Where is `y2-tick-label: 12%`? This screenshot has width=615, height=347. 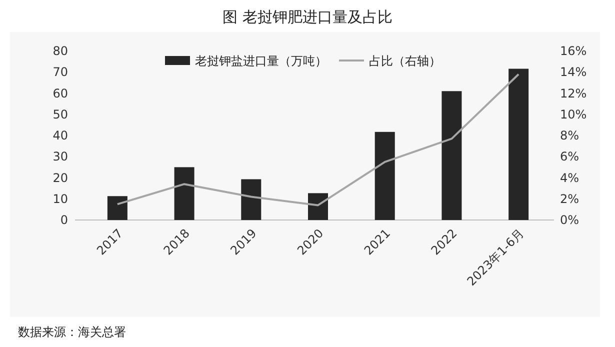 y2-tick-label: 12% is located at coordinates (573, 93).